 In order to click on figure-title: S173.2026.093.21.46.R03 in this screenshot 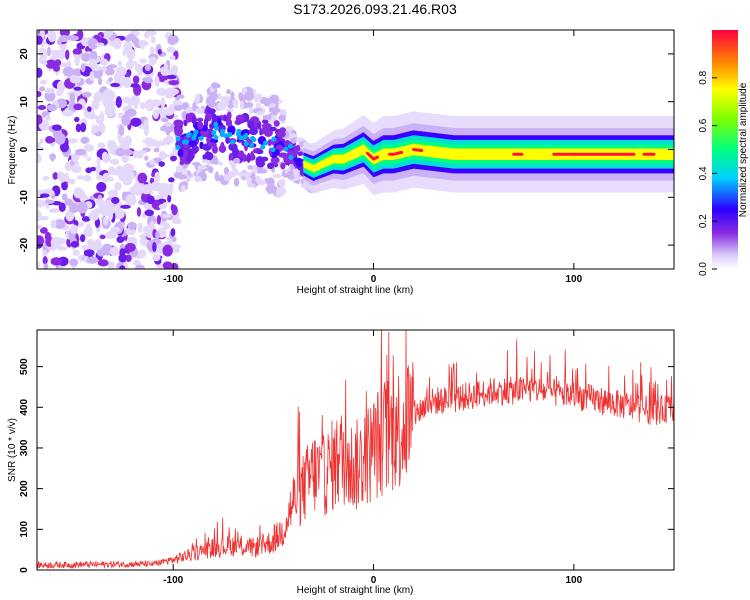, I will do `click(375, 9)`.